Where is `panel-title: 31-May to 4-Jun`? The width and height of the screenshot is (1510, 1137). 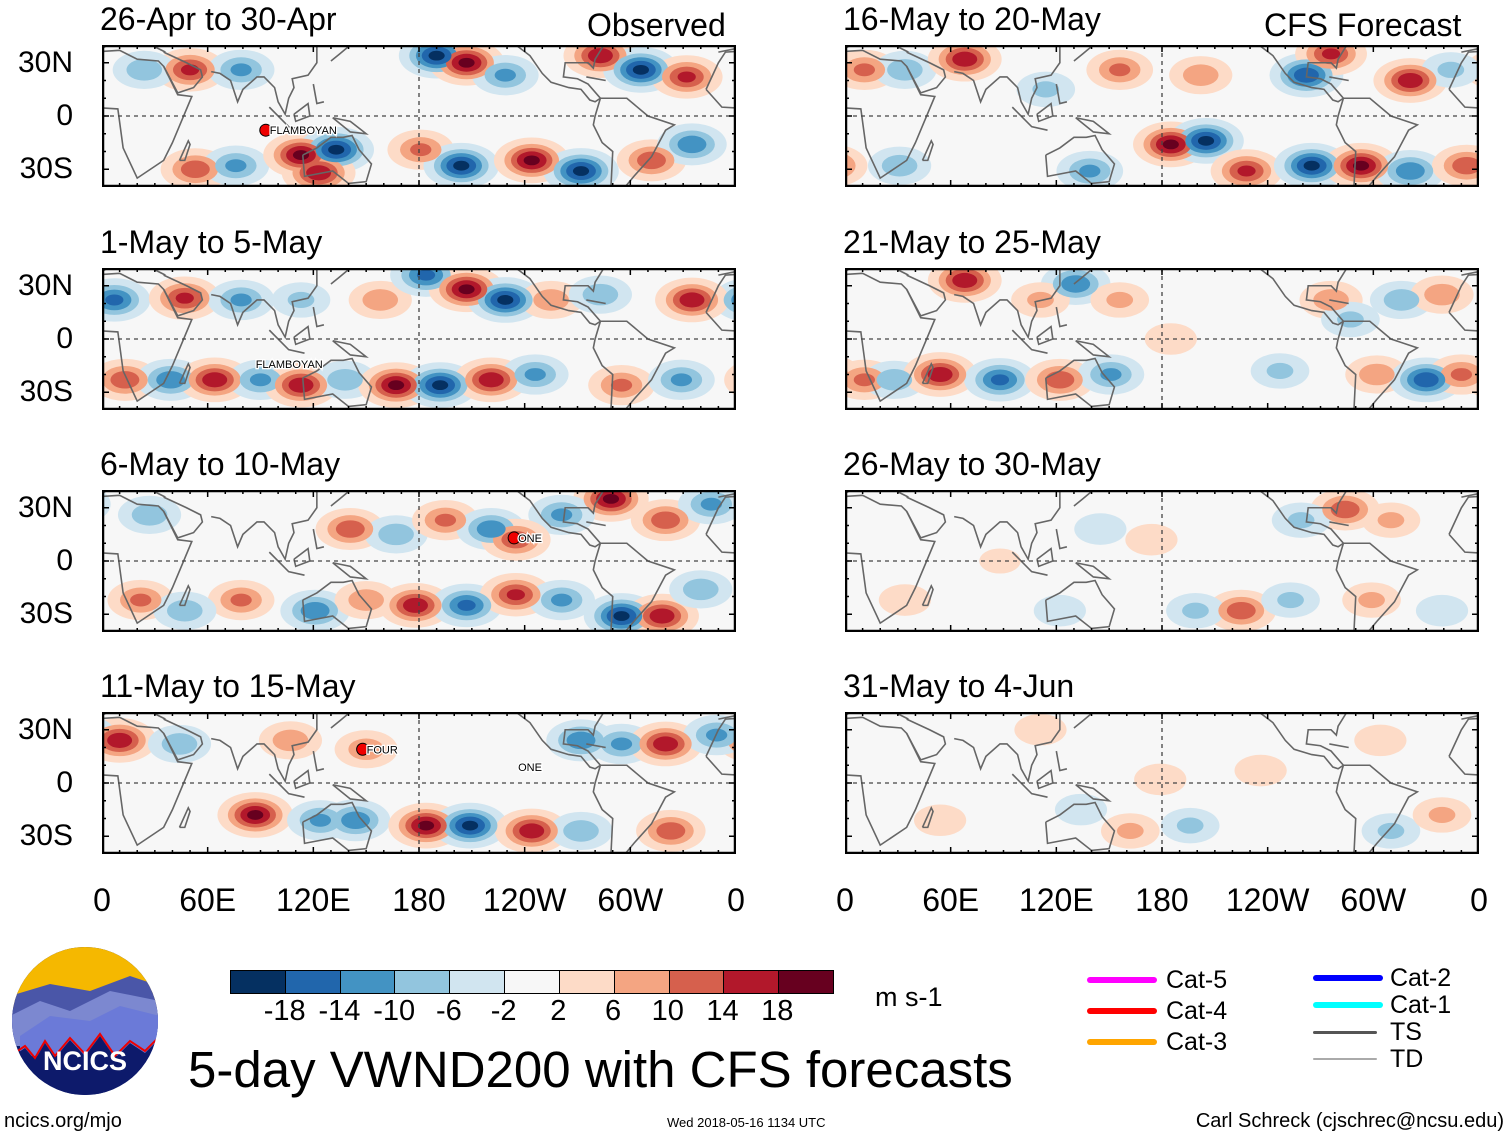 panel-title: 31-May to 4-Jun is located at coordinates (959, 686).